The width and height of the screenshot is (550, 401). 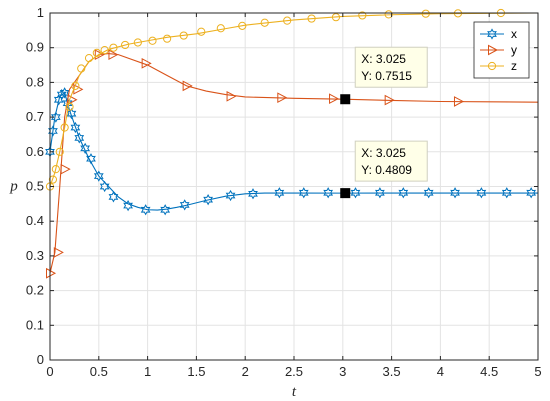 I want to click on x-tick-label: 1.5, so click(x=196, y=371).